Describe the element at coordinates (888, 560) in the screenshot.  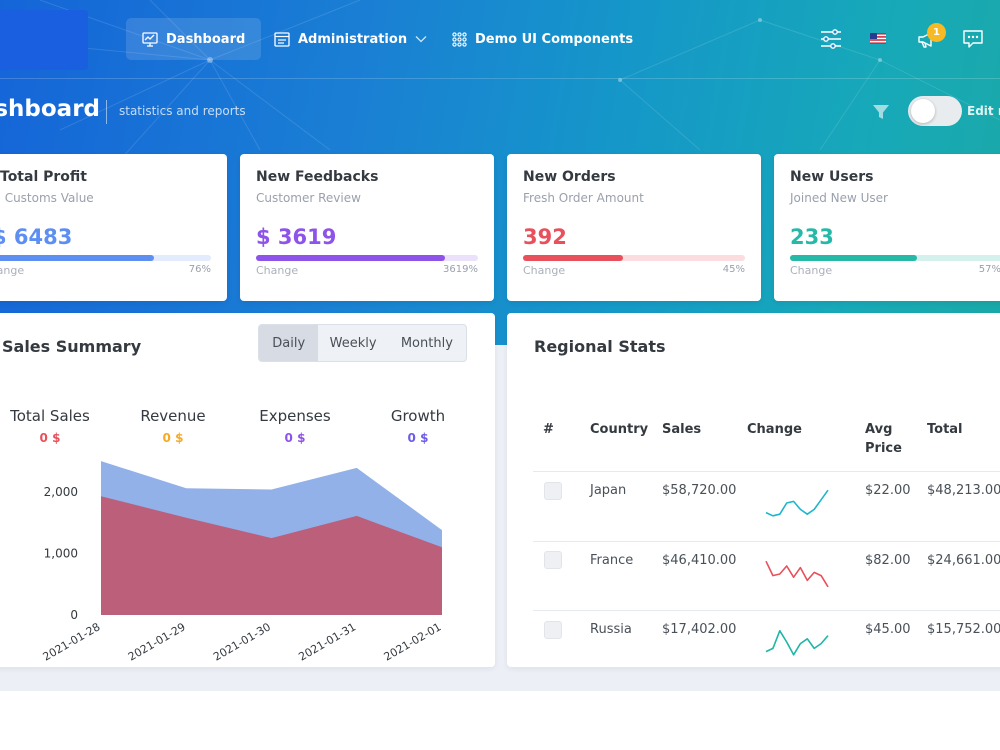
I see `cell-avg-price: $82.00` at that location.